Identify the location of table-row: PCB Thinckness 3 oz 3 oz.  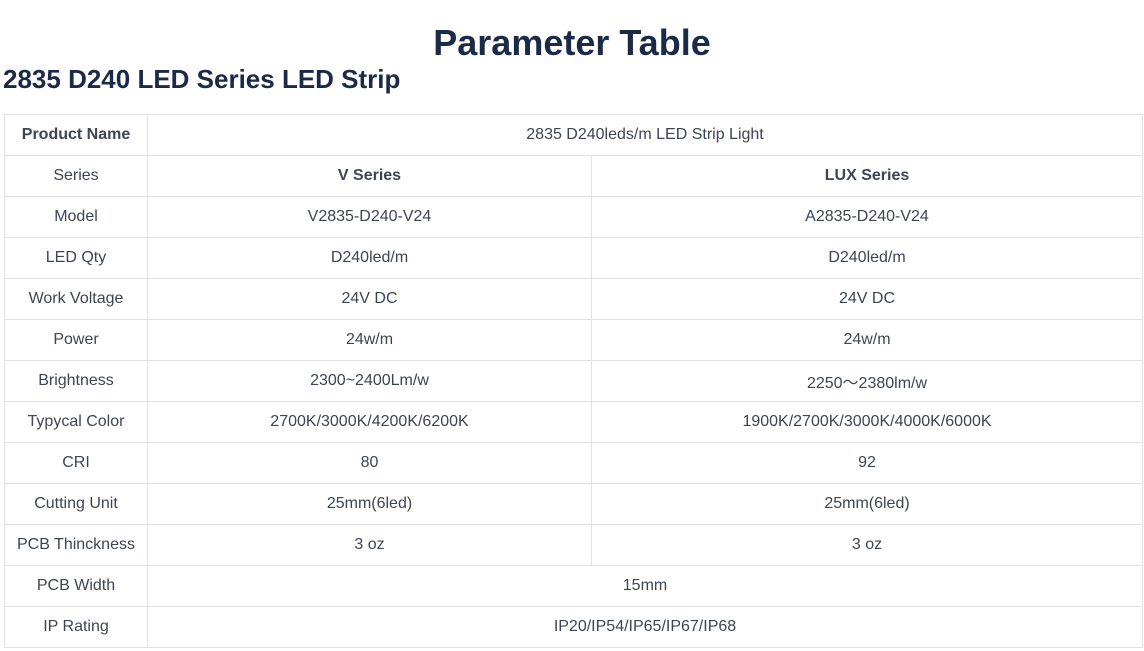
(573, 545).